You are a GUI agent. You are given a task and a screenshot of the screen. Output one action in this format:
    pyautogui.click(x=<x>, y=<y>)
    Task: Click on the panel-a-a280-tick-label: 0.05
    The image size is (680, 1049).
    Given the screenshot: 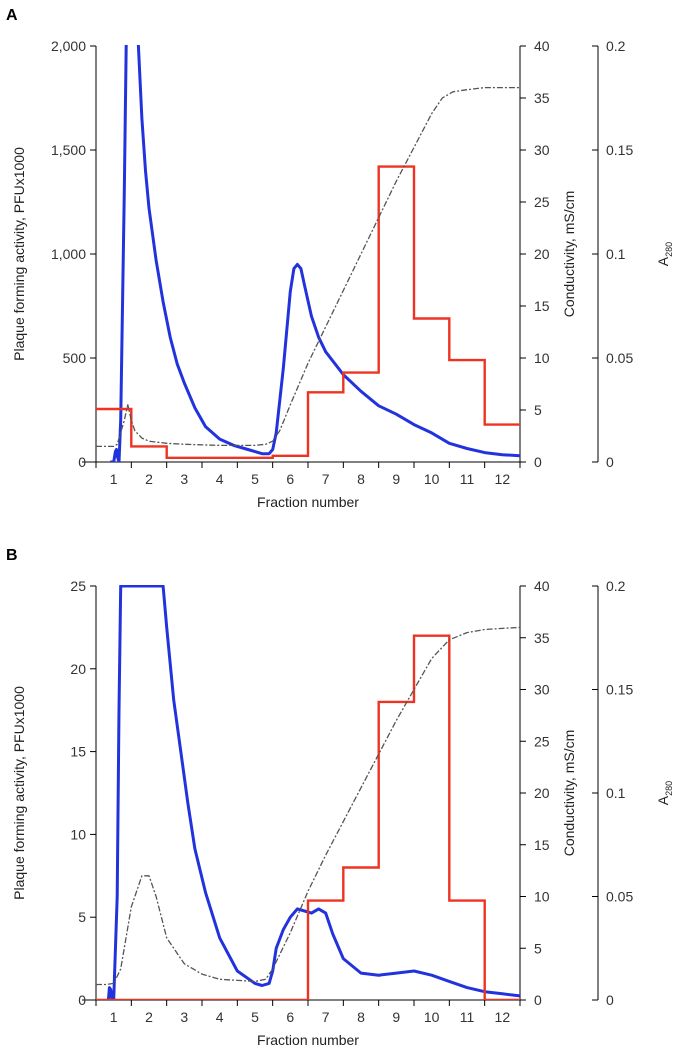 What is the action you would take?
    pyautogui.click(x=619, y=358)
    